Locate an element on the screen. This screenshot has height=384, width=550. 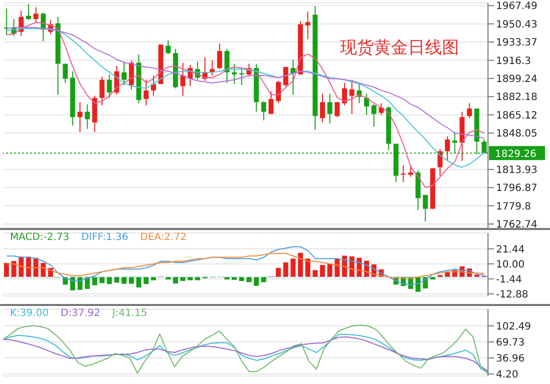
series-label: J:41.15 is located at coordinates (130, 313).